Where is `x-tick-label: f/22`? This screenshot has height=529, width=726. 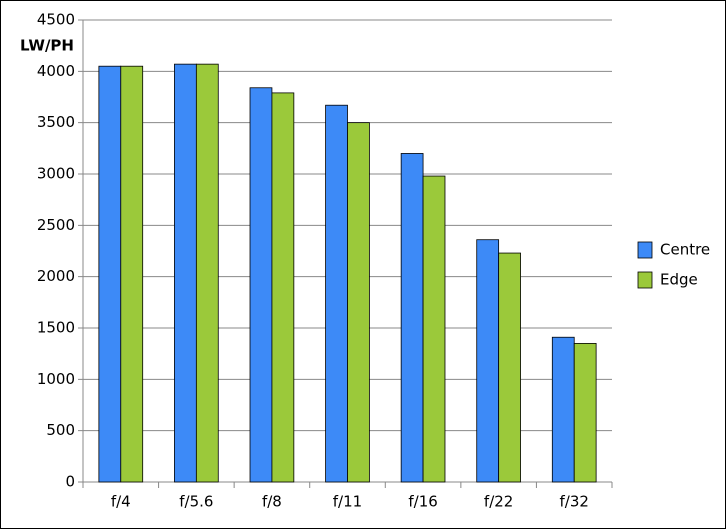 x-tick-label: f/22 is located at coordinates (498, 502).